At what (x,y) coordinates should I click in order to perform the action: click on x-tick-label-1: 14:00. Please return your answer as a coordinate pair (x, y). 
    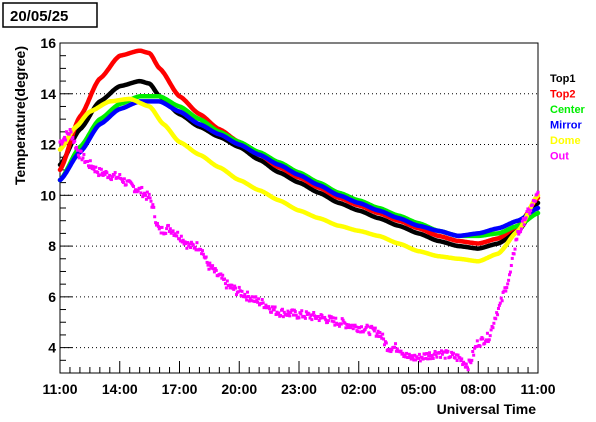
    Looking at the image, I should click on (120, 389).